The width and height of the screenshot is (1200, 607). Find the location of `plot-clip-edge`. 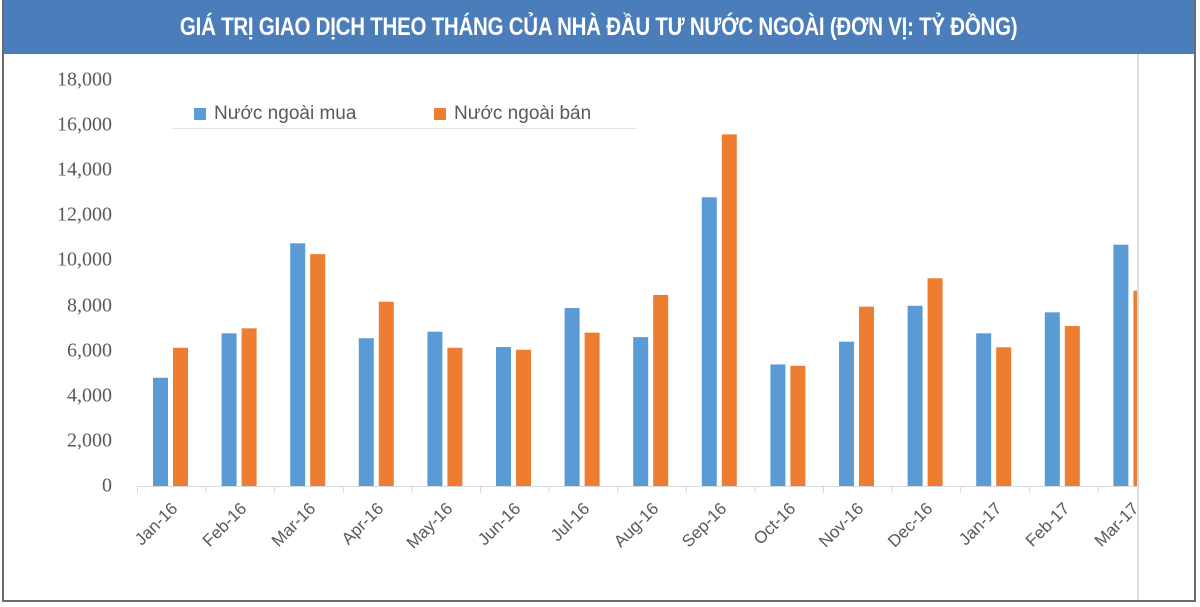

plot-clip-edge is located at coordinates (1138, 327).